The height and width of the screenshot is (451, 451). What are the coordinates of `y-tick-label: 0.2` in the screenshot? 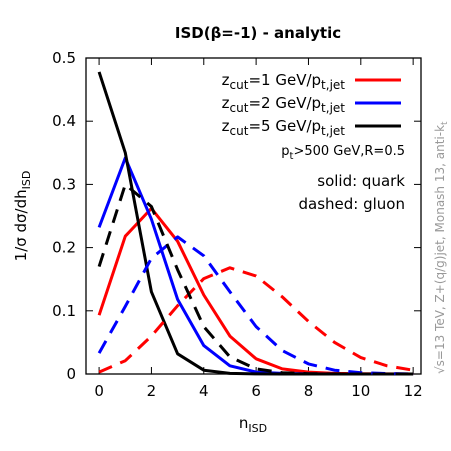 It's located at (64, 248).